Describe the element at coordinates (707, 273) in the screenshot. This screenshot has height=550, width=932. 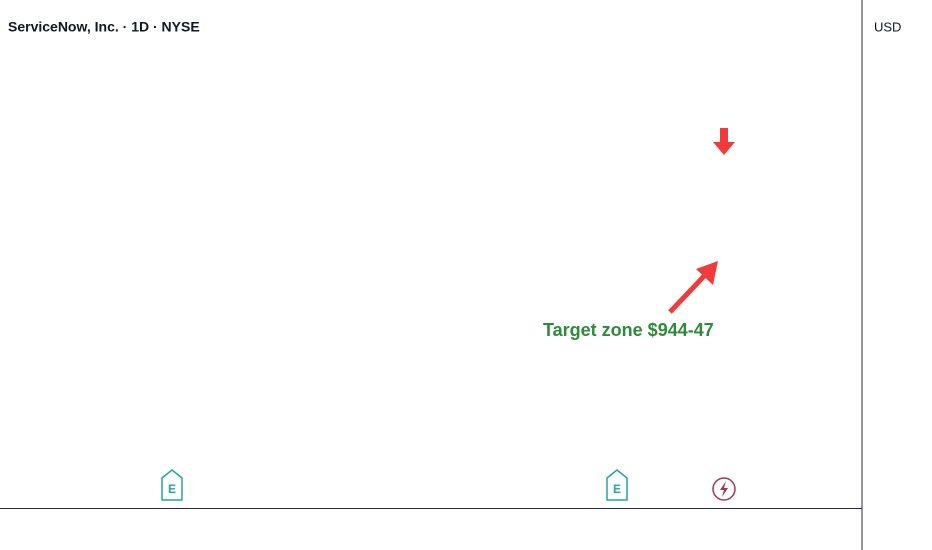
I see `pointer-arrow-head` at that location.